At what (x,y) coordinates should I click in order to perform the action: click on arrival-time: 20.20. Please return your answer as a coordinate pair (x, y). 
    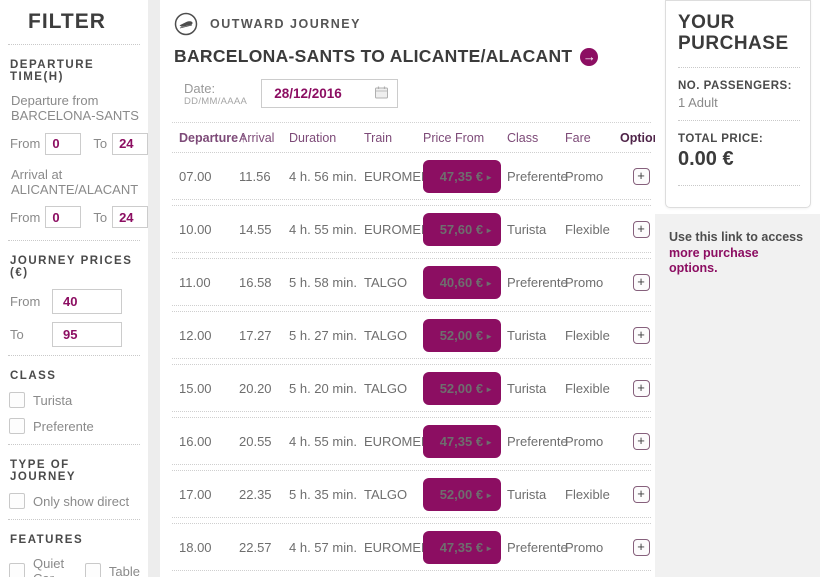
    Looking at the image, I should click on (255, 388).